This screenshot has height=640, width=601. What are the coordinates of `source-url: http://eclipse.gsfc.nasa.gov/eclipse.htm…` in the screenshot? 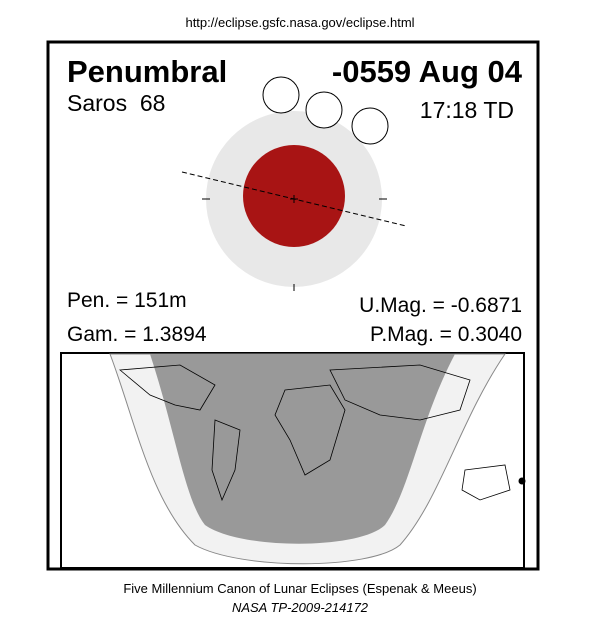 It's located at (299, 22).